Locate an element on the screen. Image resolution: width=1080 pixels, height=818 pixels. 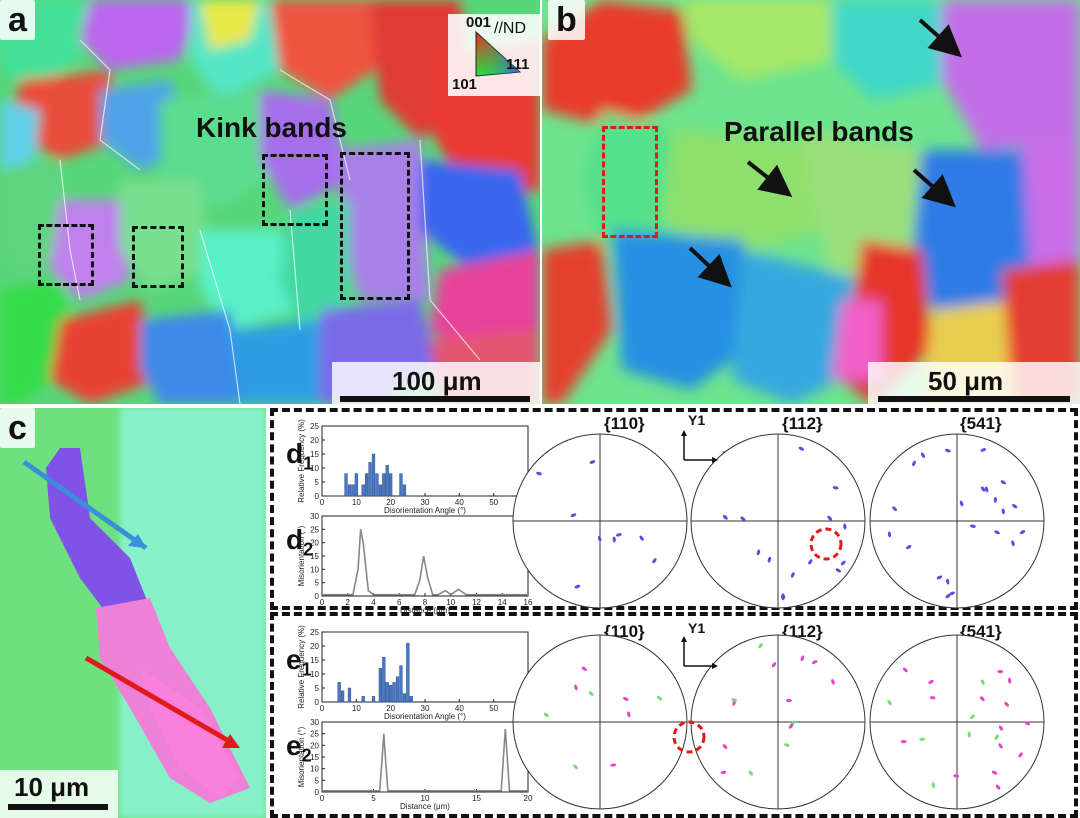
ytick-label-e2: 5 is located at coordinates (317, 780).